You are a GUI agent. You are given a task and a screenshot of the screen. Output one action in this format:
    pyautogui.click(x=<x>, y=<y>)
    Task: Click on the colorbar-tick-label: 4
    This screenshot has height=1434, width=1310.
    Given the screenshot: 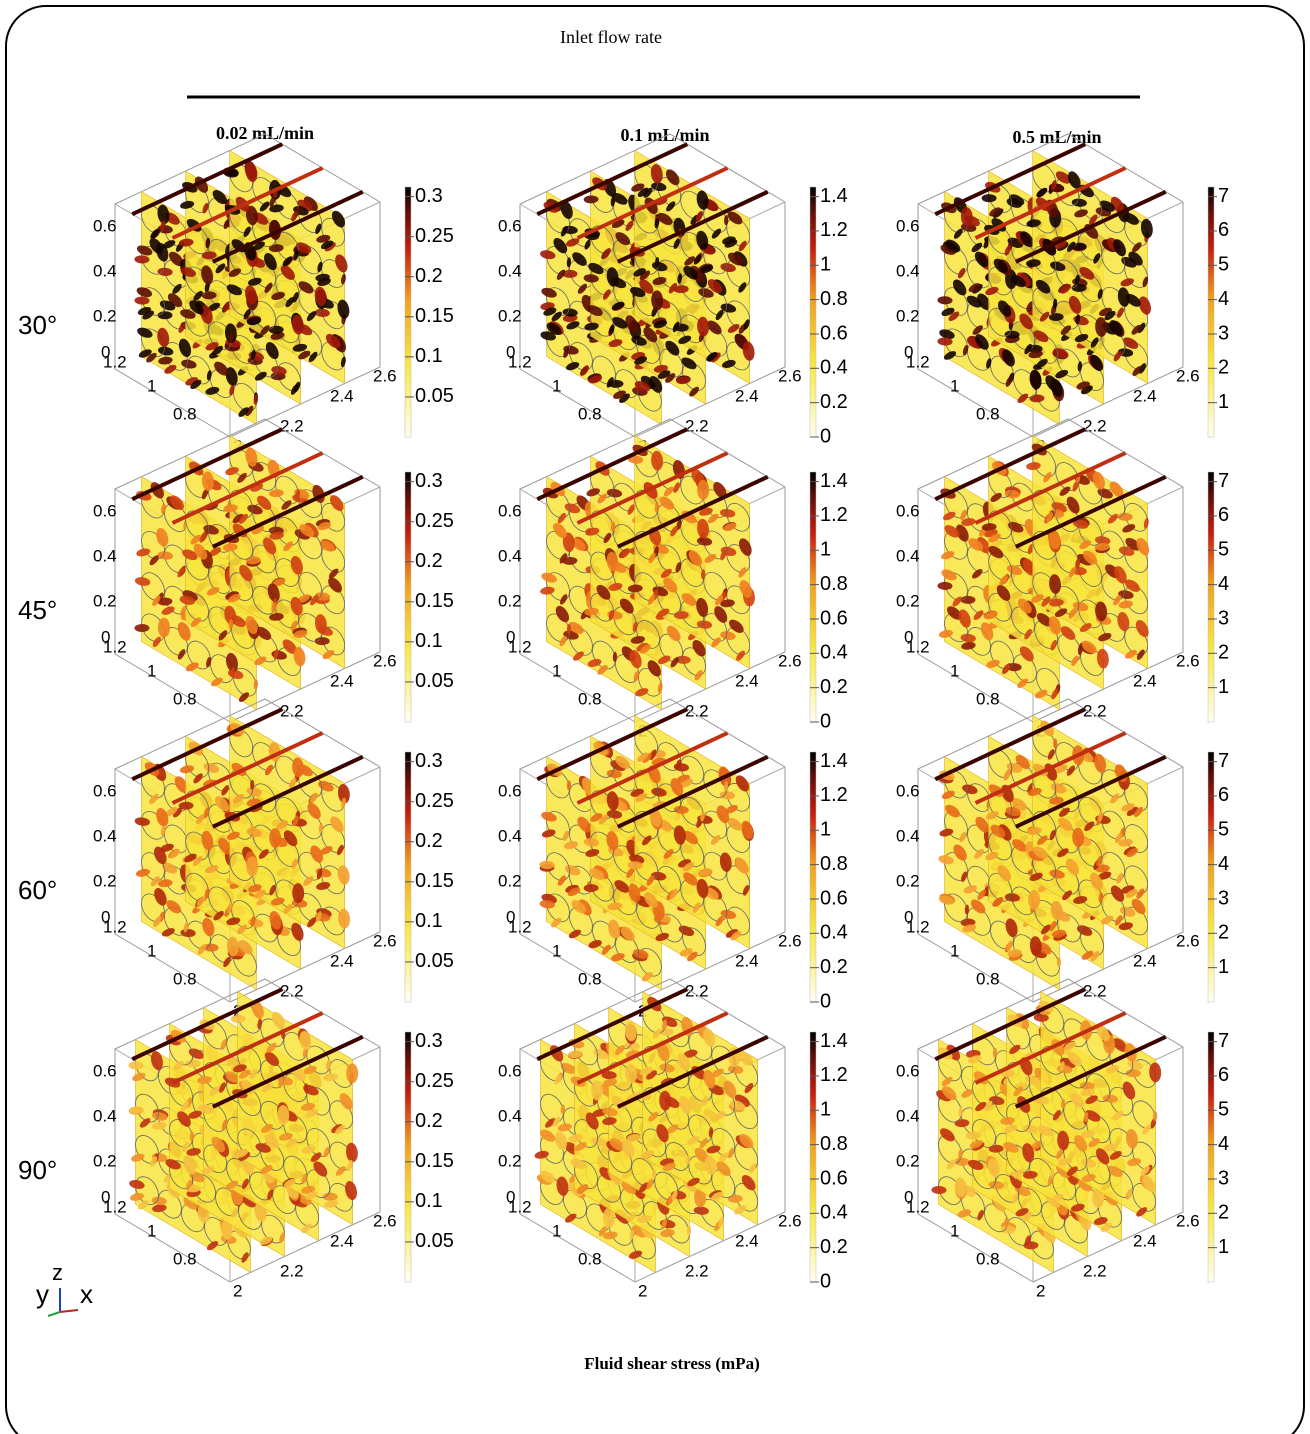 What is the action you would take?
    pyautogui.click(x=1223, y=584)
    